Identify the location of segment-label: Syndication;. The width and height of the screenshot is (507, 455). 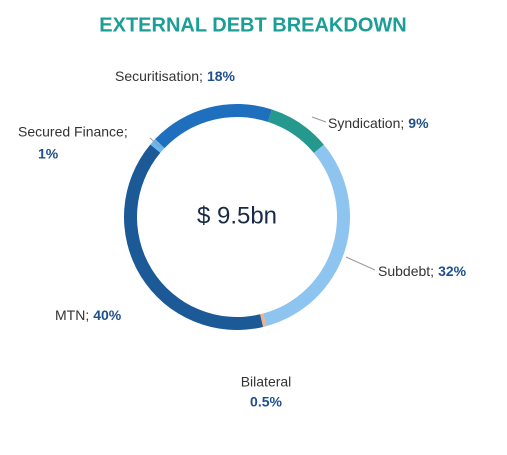
(366, 123).